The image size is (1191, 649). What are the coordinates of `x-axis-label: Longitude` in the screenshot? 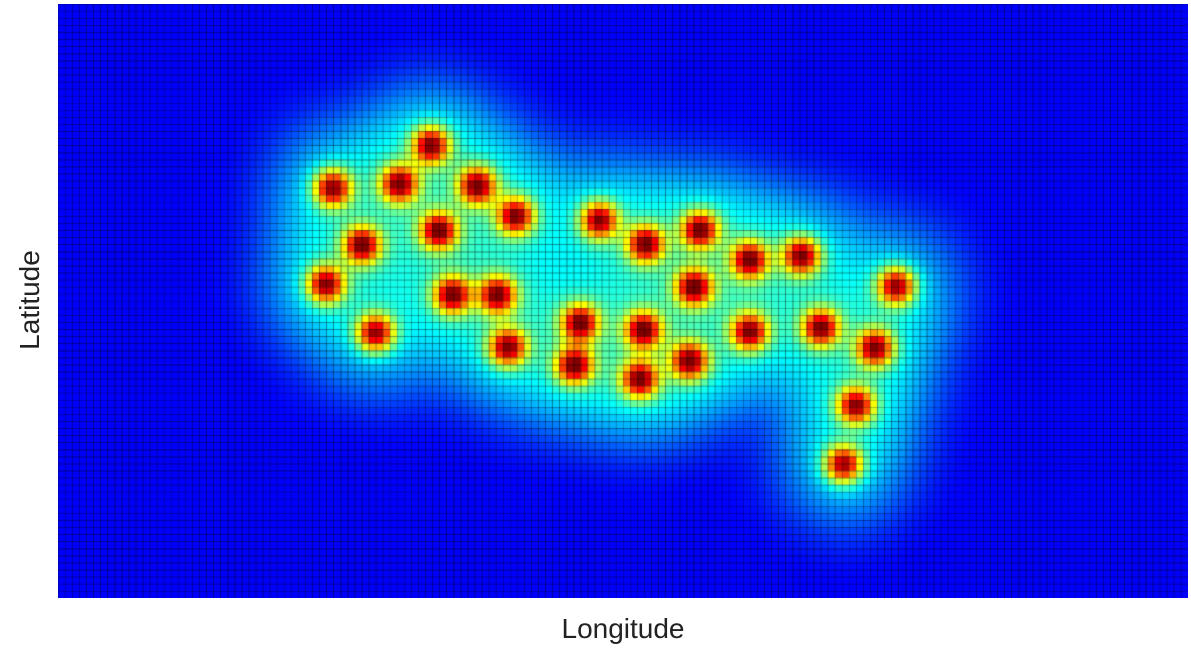 It's located at (623, 628).